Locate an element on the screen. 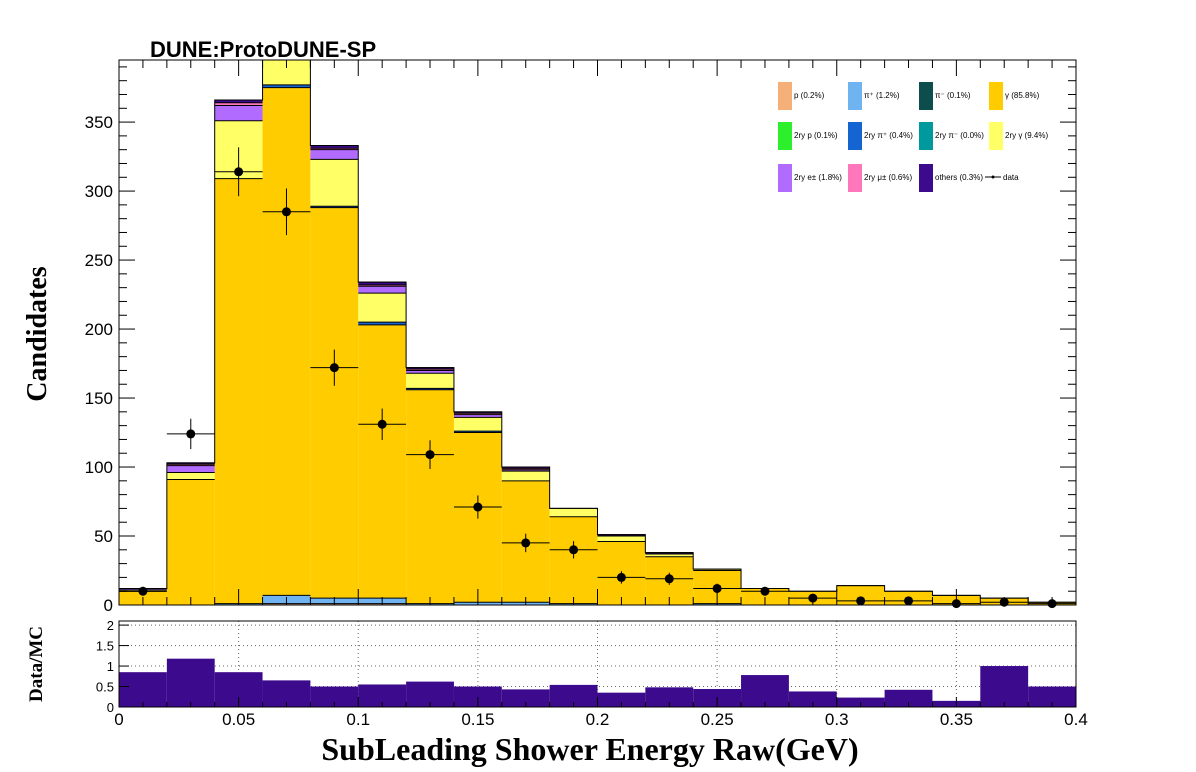 The image size is (1196, 772). y-tick-label-5: 200 is located at coordinates (99, 329).